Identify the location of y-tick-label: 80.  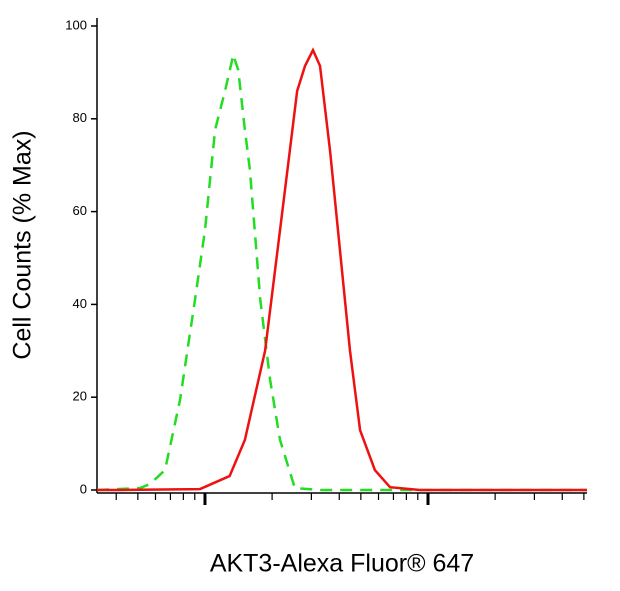
(80, 117).